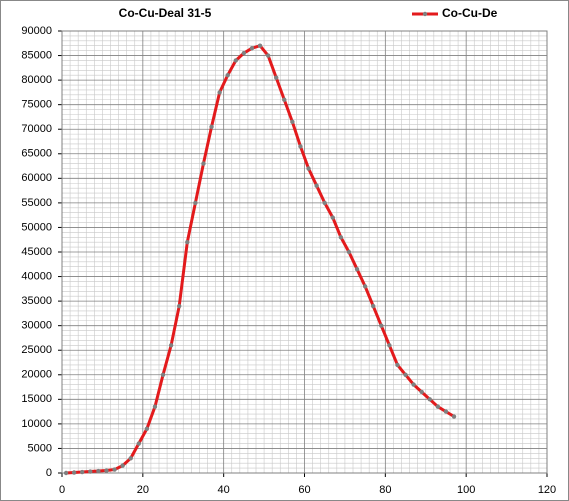 Image resolution: width=569 pixels, height=501 pixels. Describe the element at coordinates (36, 31) in the screenshot. I see `y-tick-label: 90000` at that location.